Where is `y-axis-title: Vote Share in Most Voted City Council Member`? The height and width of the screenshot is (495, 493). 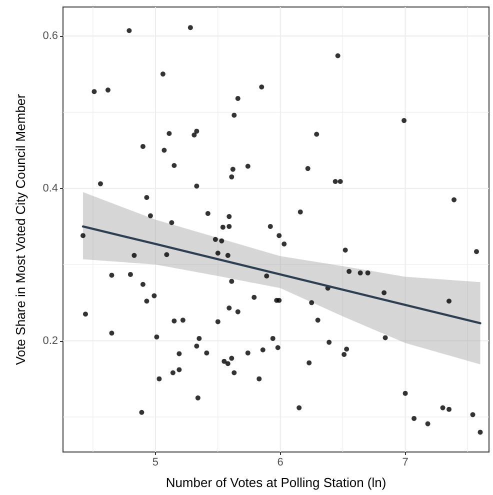 y-axis-title: Vote Share in Most Voted City Council Member is located at coordinates (20, 229).